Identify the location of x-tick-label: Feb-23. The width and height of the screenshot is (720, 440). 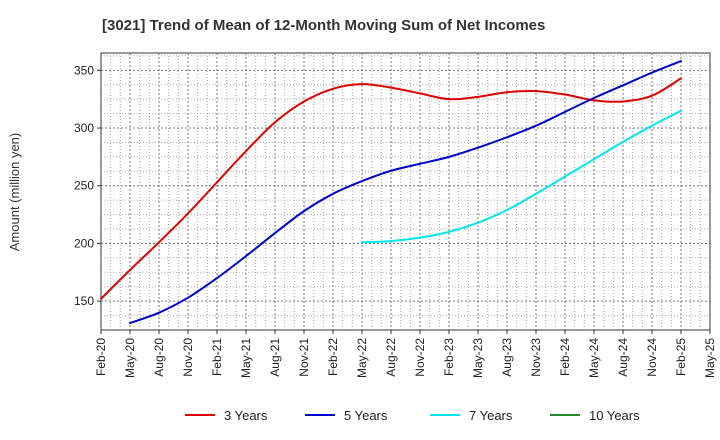
(449, 357).